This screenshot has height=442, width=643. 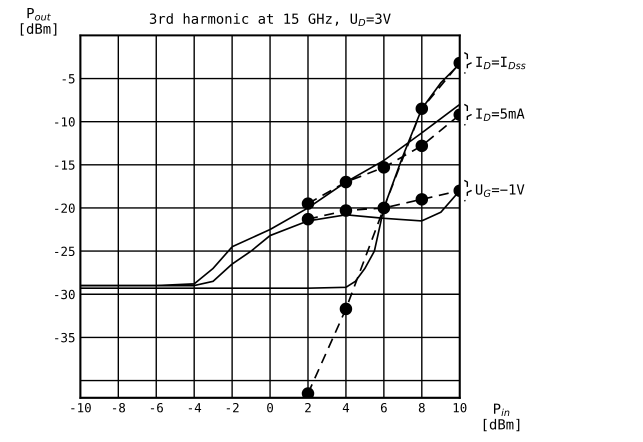 I want to click on x-tick-label: 2, so click(x=308, y=407).